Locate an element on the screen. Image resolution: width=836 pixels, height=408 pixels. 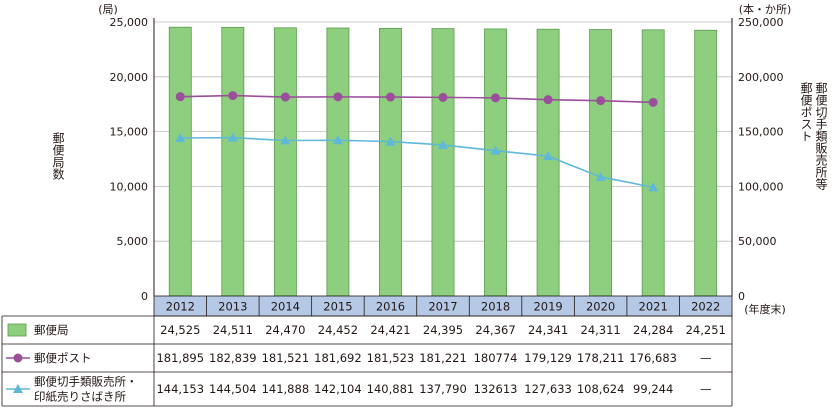
table-cell: 141,888 is located at coordinates (286, 389).